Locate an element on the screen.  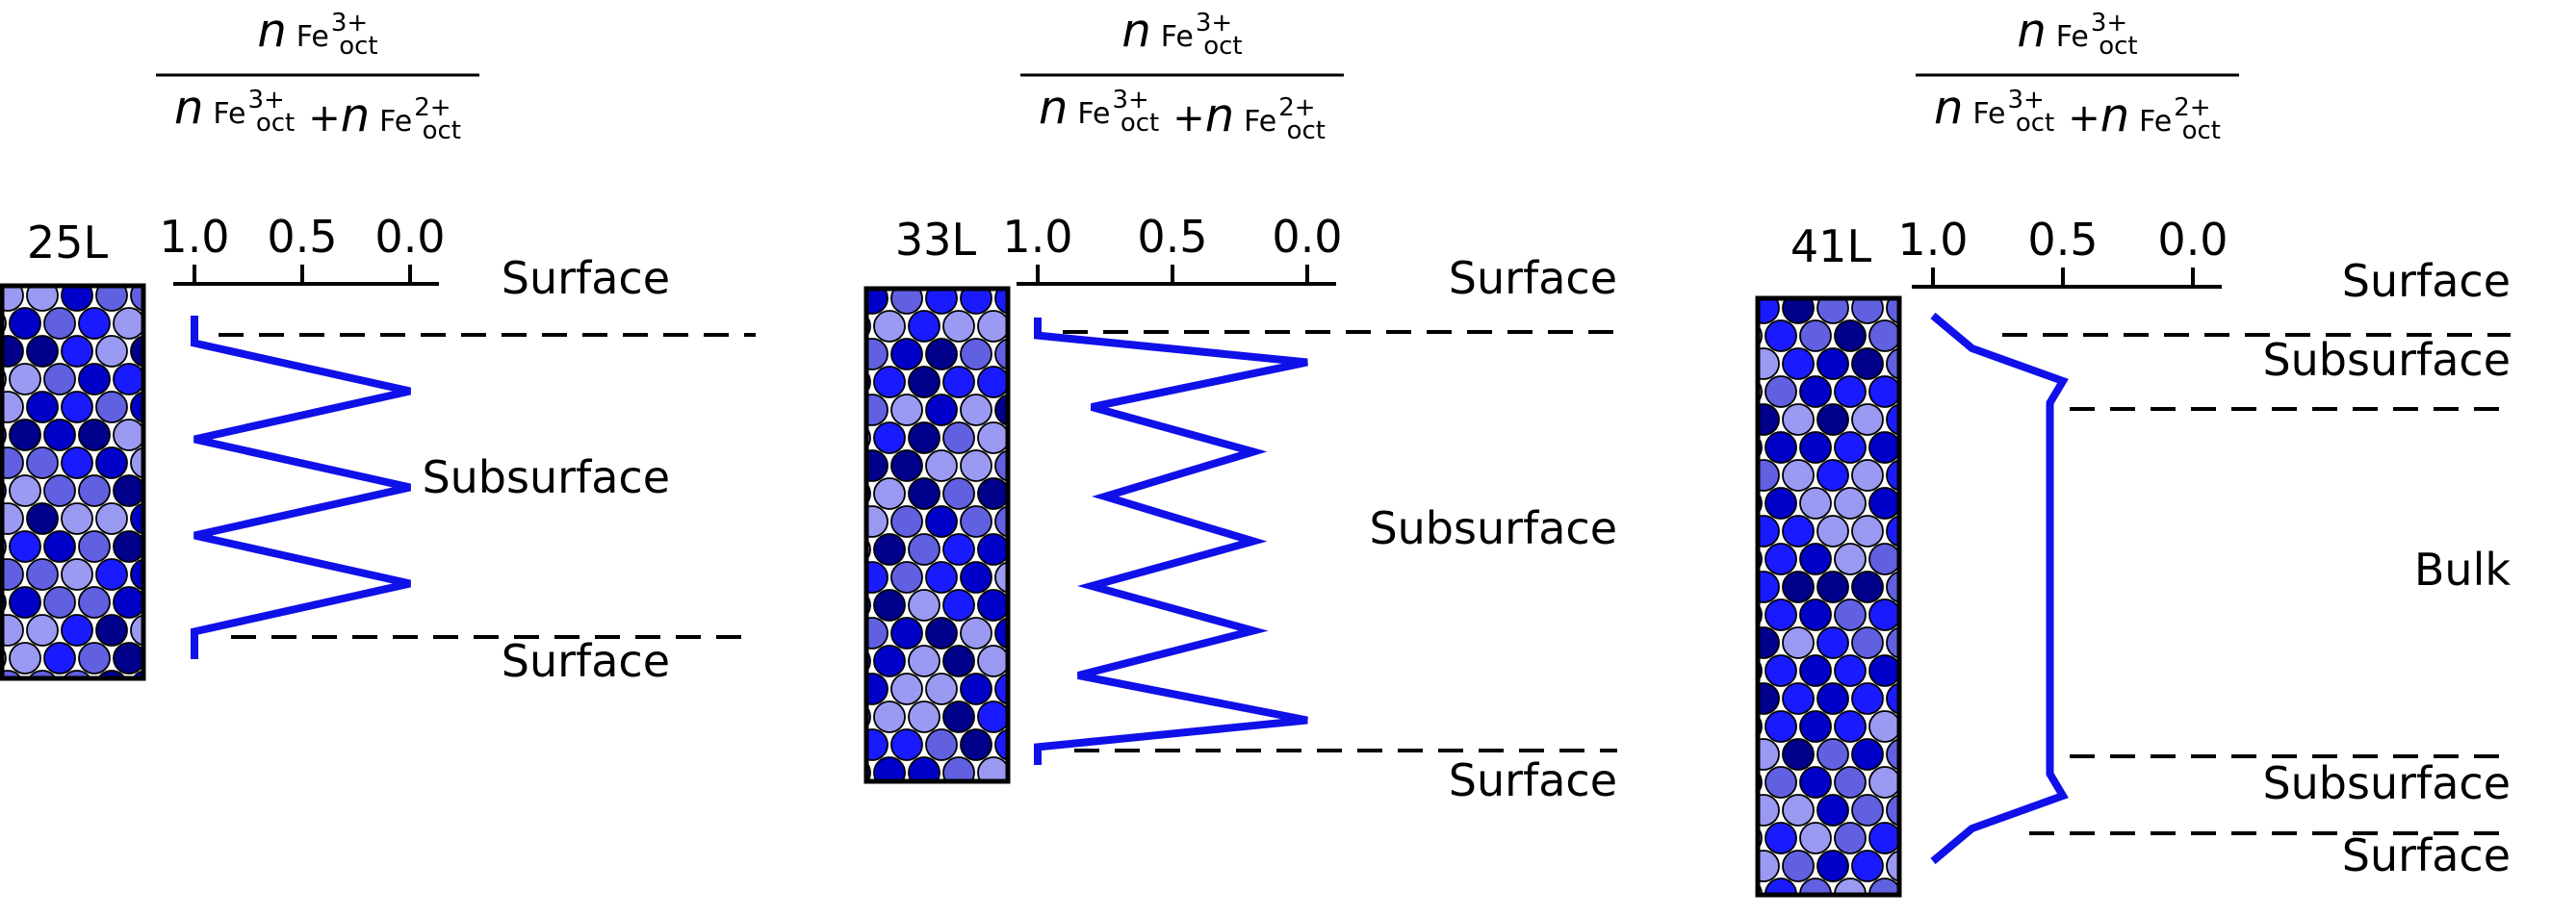
x-tick-label: 0.0 is located at coordinates (410, 237).